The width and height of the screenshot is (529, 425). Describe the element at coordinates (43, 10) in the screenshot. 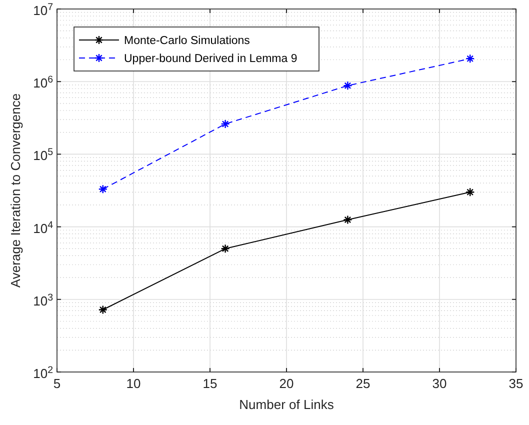

I see `y-tick-label: 10$^{7}$` at that location.